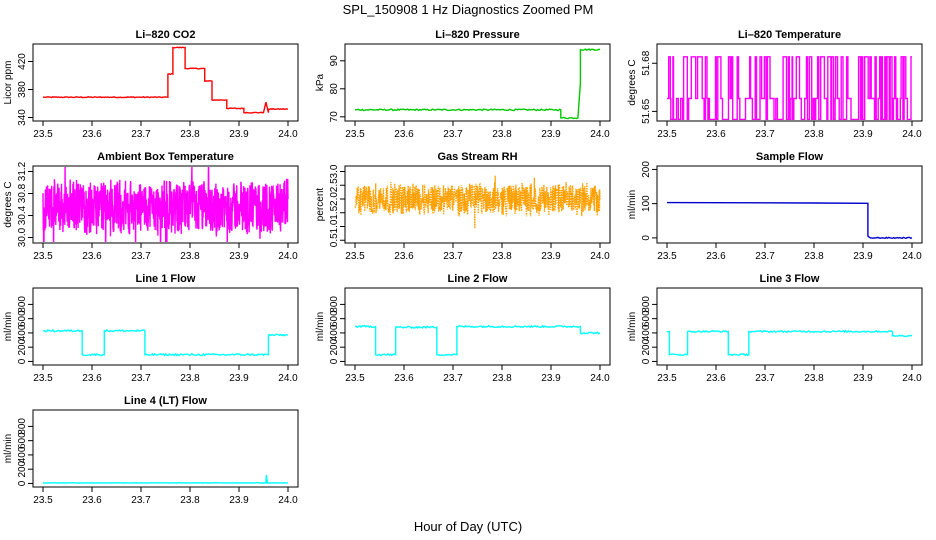 The image size is (936, 540). Describe the element at coordinates (22, 117) in the screenshot. I see `y-tick-label: 340` at that location.